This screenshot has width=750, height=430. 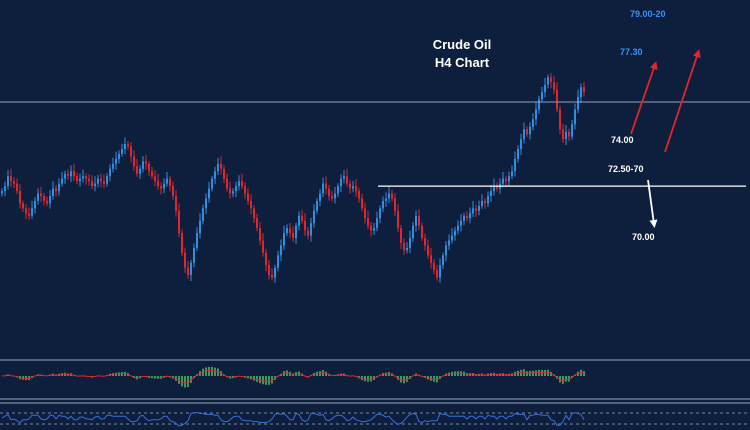 I want to click on macd-signal-line, so click(x=293, y=377).